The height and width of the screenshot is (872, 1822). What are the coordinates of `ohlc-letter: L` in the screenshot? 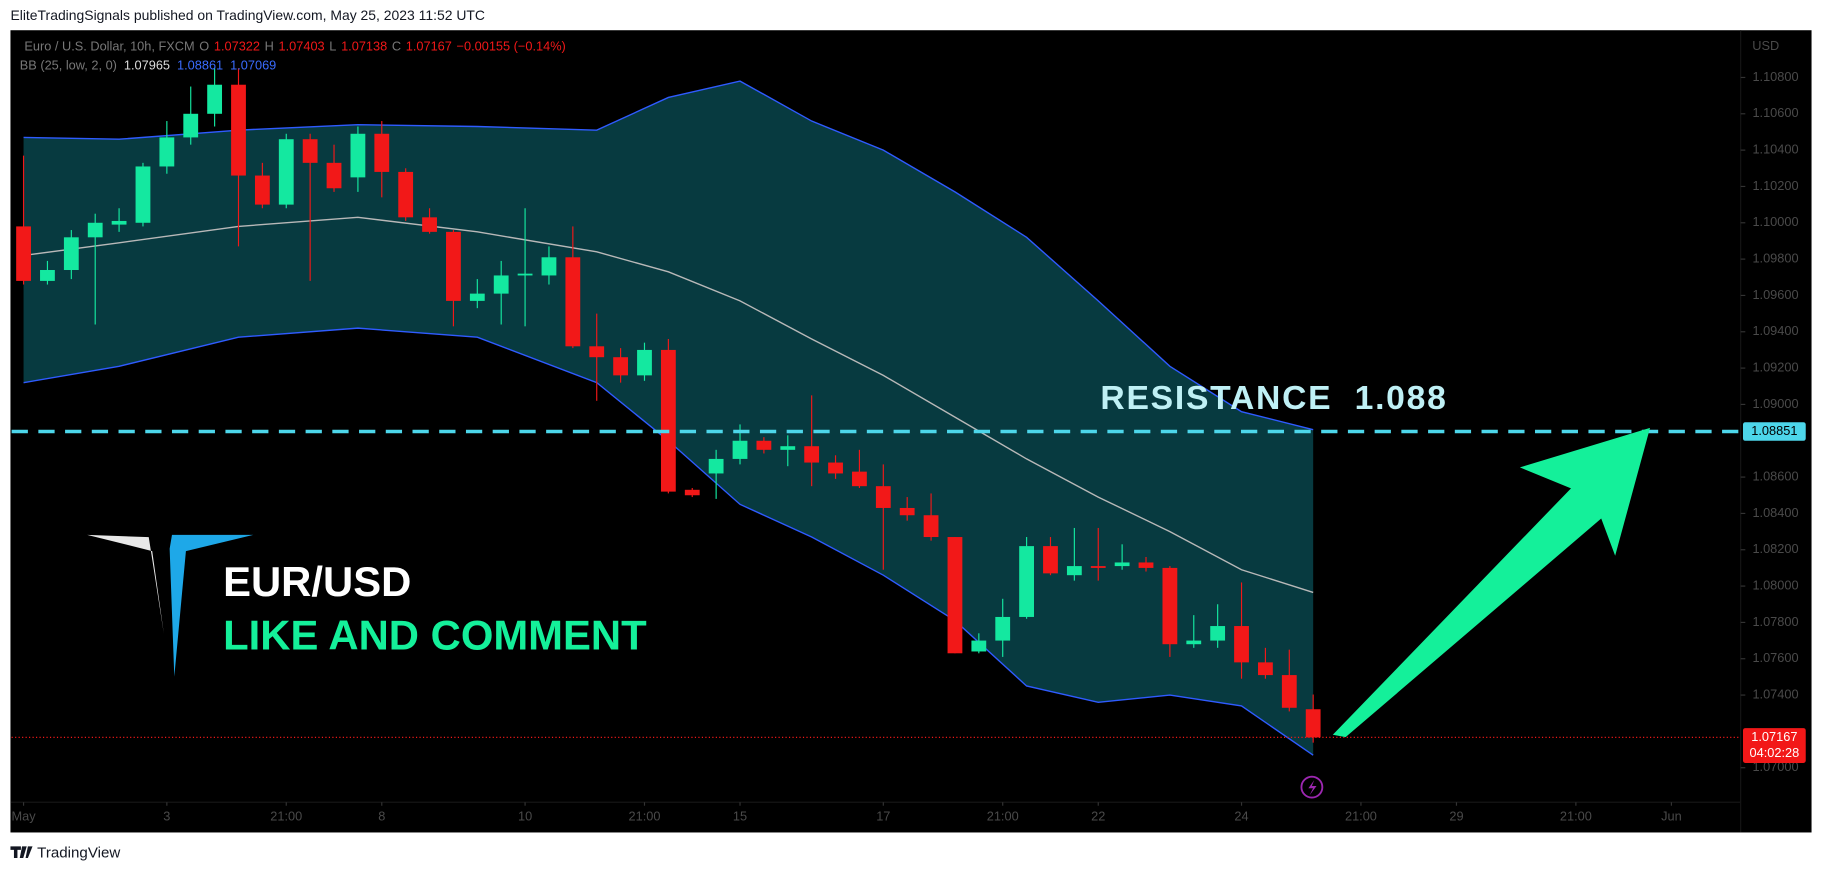 It's located at (332, 46).